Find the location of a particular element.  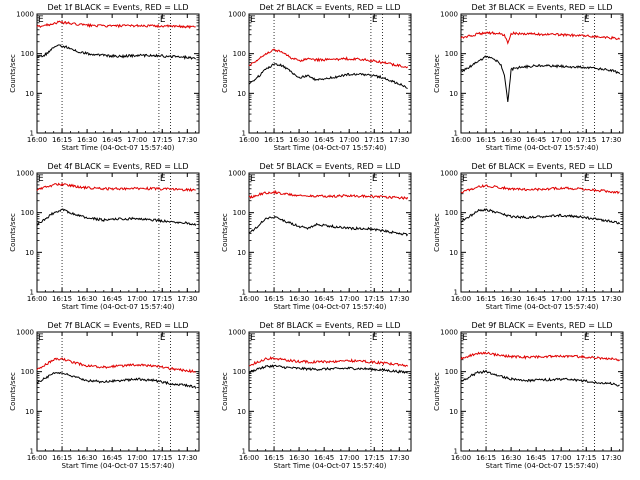

chart-title: Det 8f BLACK = Events, RED = LLD is located at coordinates (329, 325).